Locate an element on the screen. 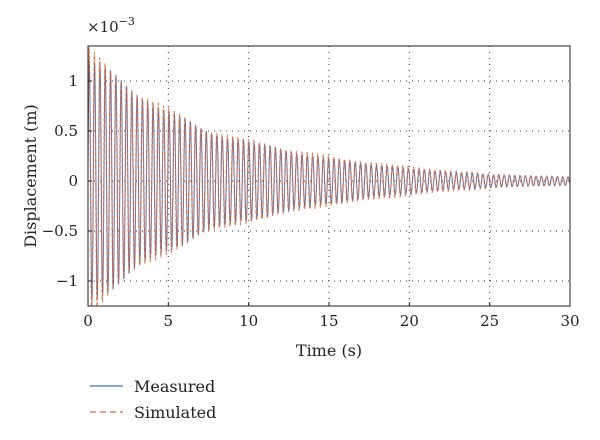 The height and width of the screenshot is (440, 600). x-tick-label: 0 is located at coordinates (88, 321).